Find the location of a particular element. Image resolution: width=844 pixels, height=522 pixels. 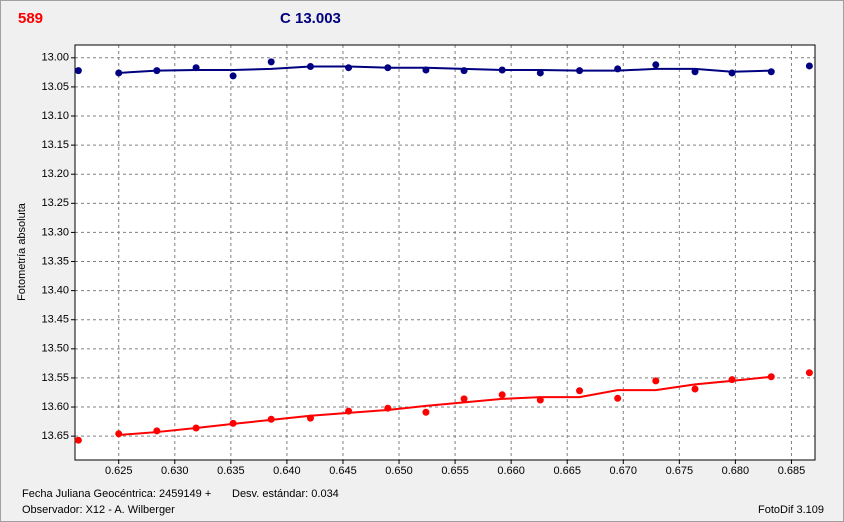

deviation: Desv. estándar: 0.034 is located at coordinates (285, 494).